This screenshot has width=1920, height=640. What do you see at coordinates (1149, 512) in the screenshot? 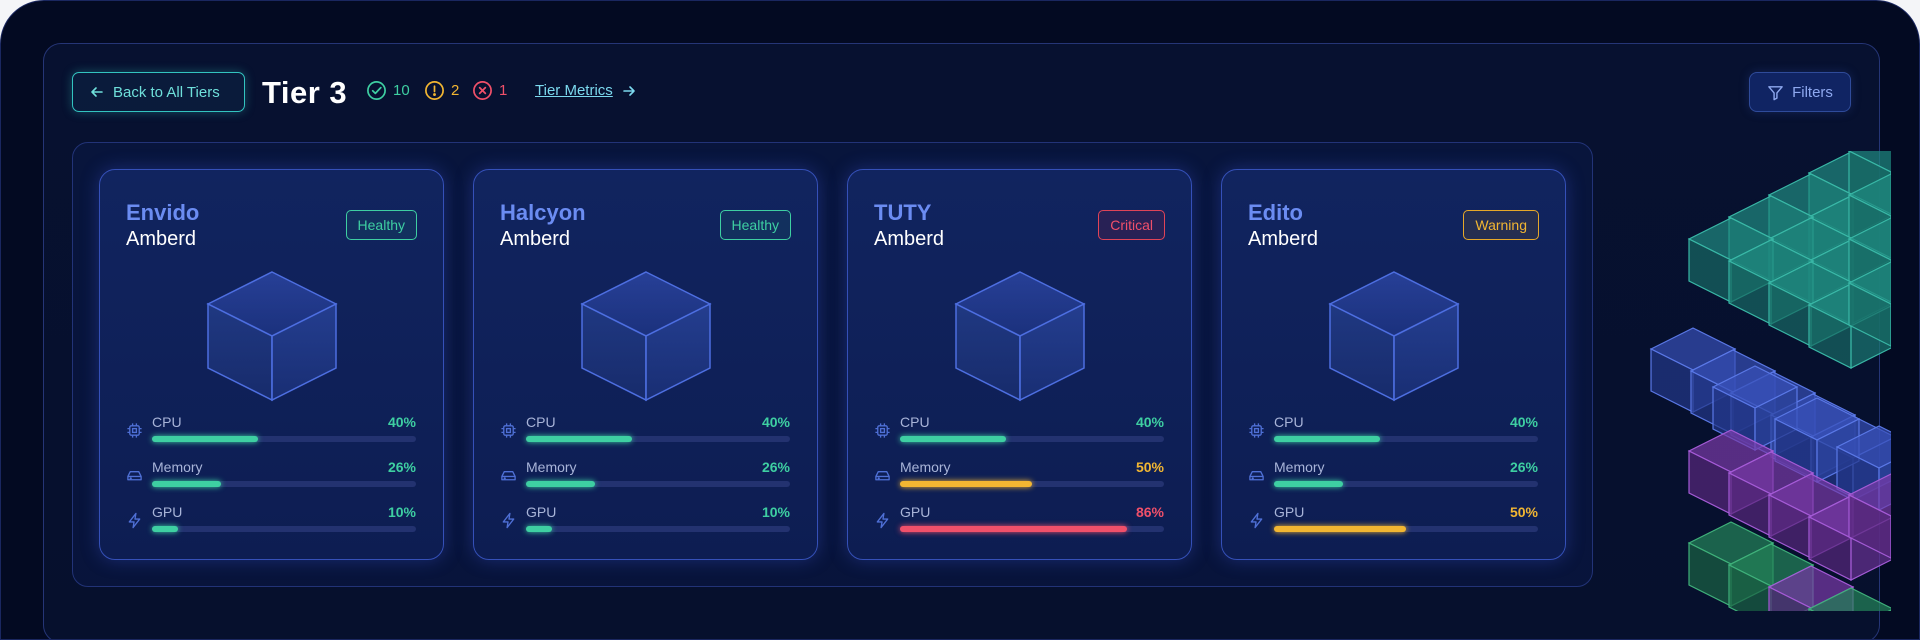
I see `metric-value: 86%` at bounding box center [1149, 512].